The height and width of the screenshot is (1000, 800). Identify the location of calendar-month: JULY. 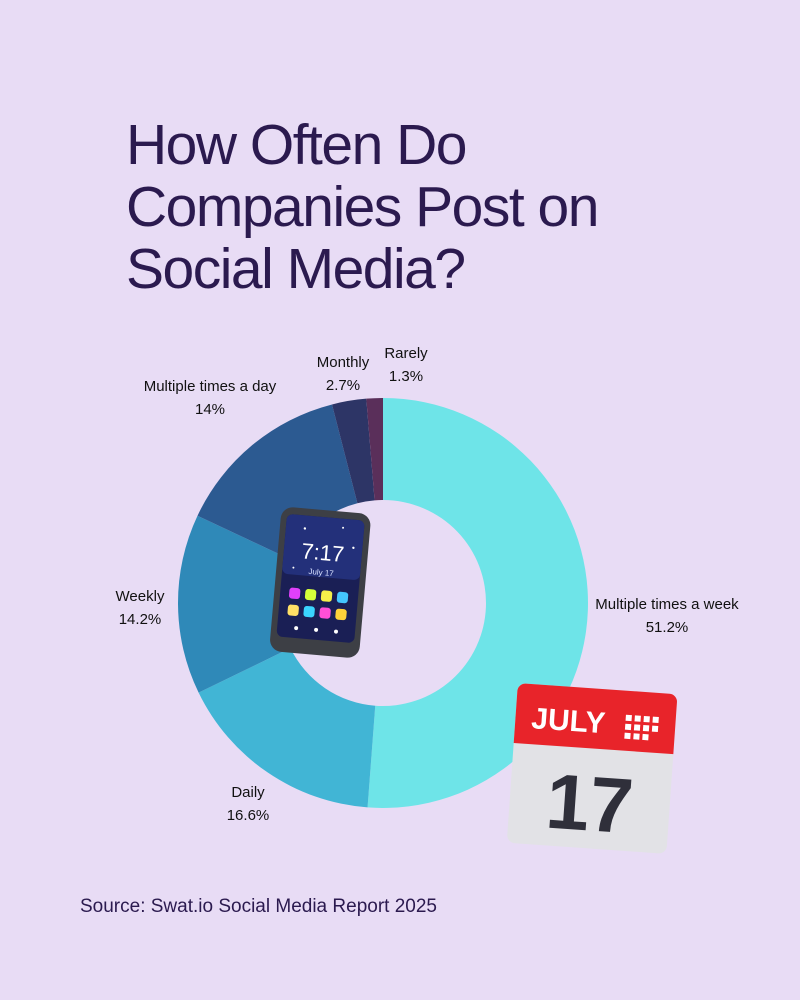
(568, 721).